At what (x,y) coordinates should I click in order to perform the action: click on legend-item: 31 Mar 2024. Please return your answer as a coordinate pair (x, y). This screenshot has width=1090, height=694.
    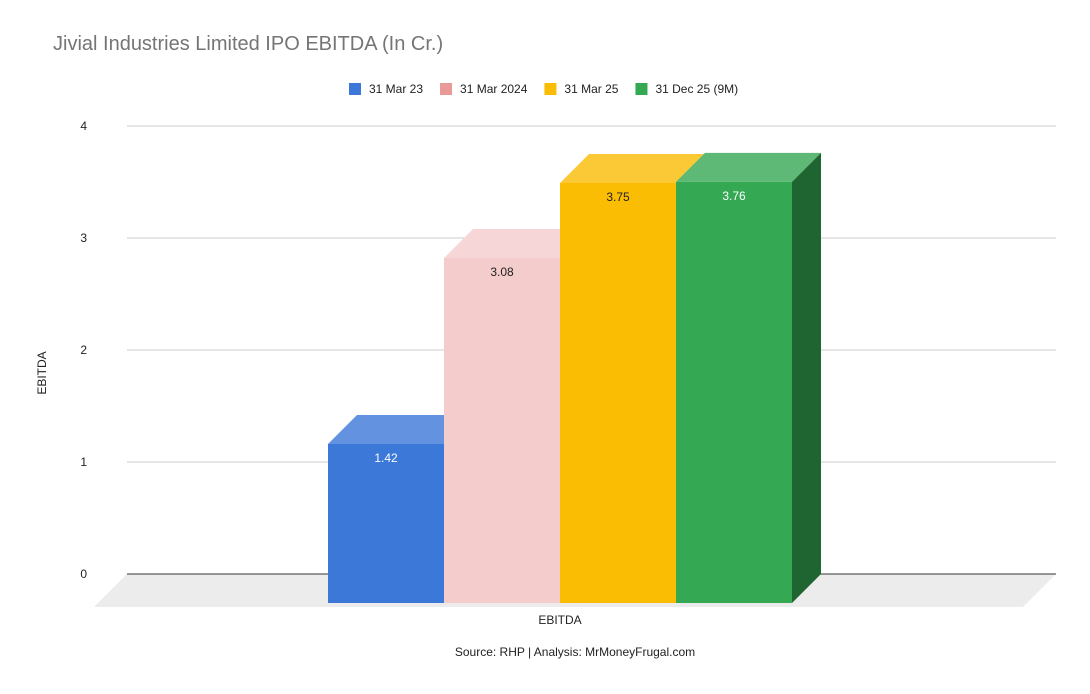
    Looking at the image, I should click on (484, 89).